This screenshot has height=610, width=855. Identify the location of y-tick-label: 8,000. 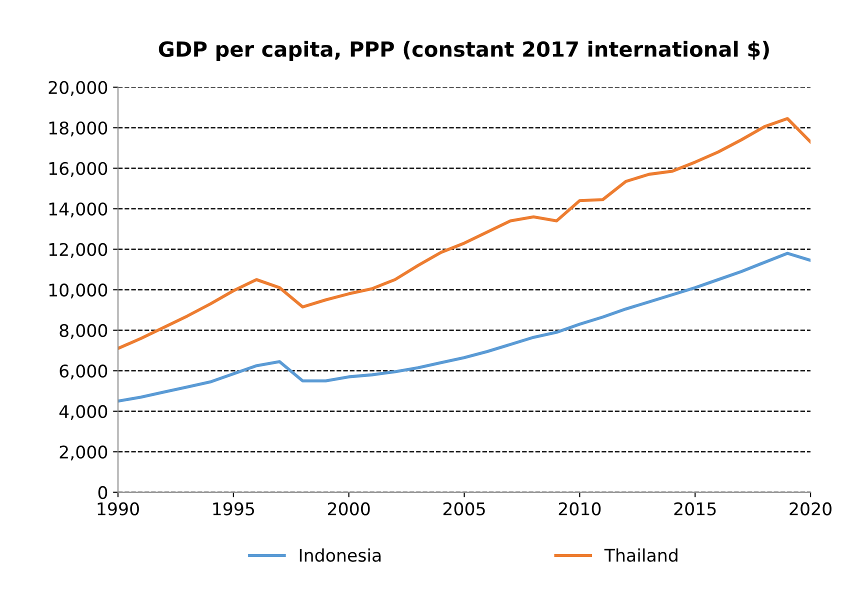
(84, 331).